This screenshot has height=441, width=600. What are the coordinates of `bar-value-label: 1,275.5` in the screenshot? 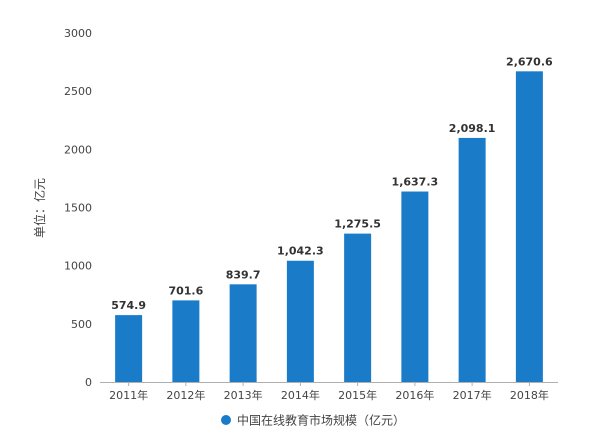 It's located at (357, 224).